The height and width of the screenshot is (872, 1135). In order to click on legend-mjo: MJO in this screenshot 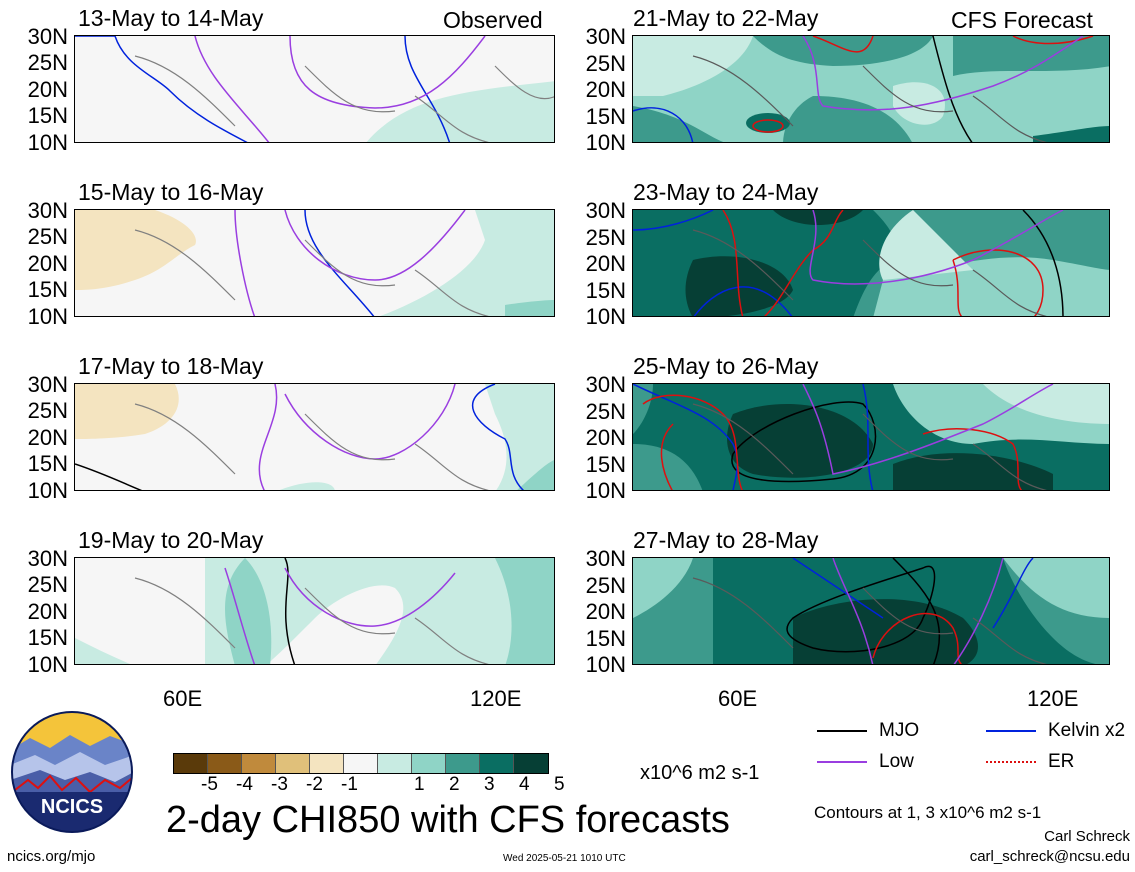, I will do `click(868, 731)`.